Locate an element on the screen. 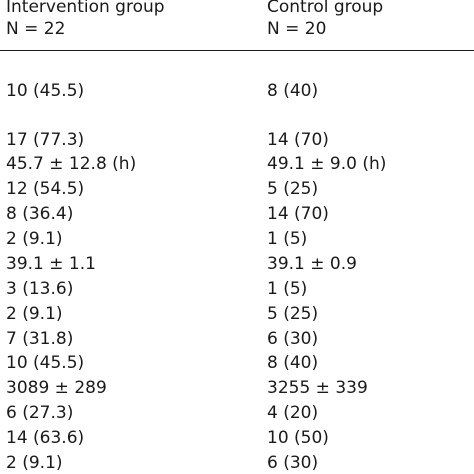 The width and height of the screenshot is (474, 474). intervention-cell: 3089 ± 289 is located at coordinates (56, 388).